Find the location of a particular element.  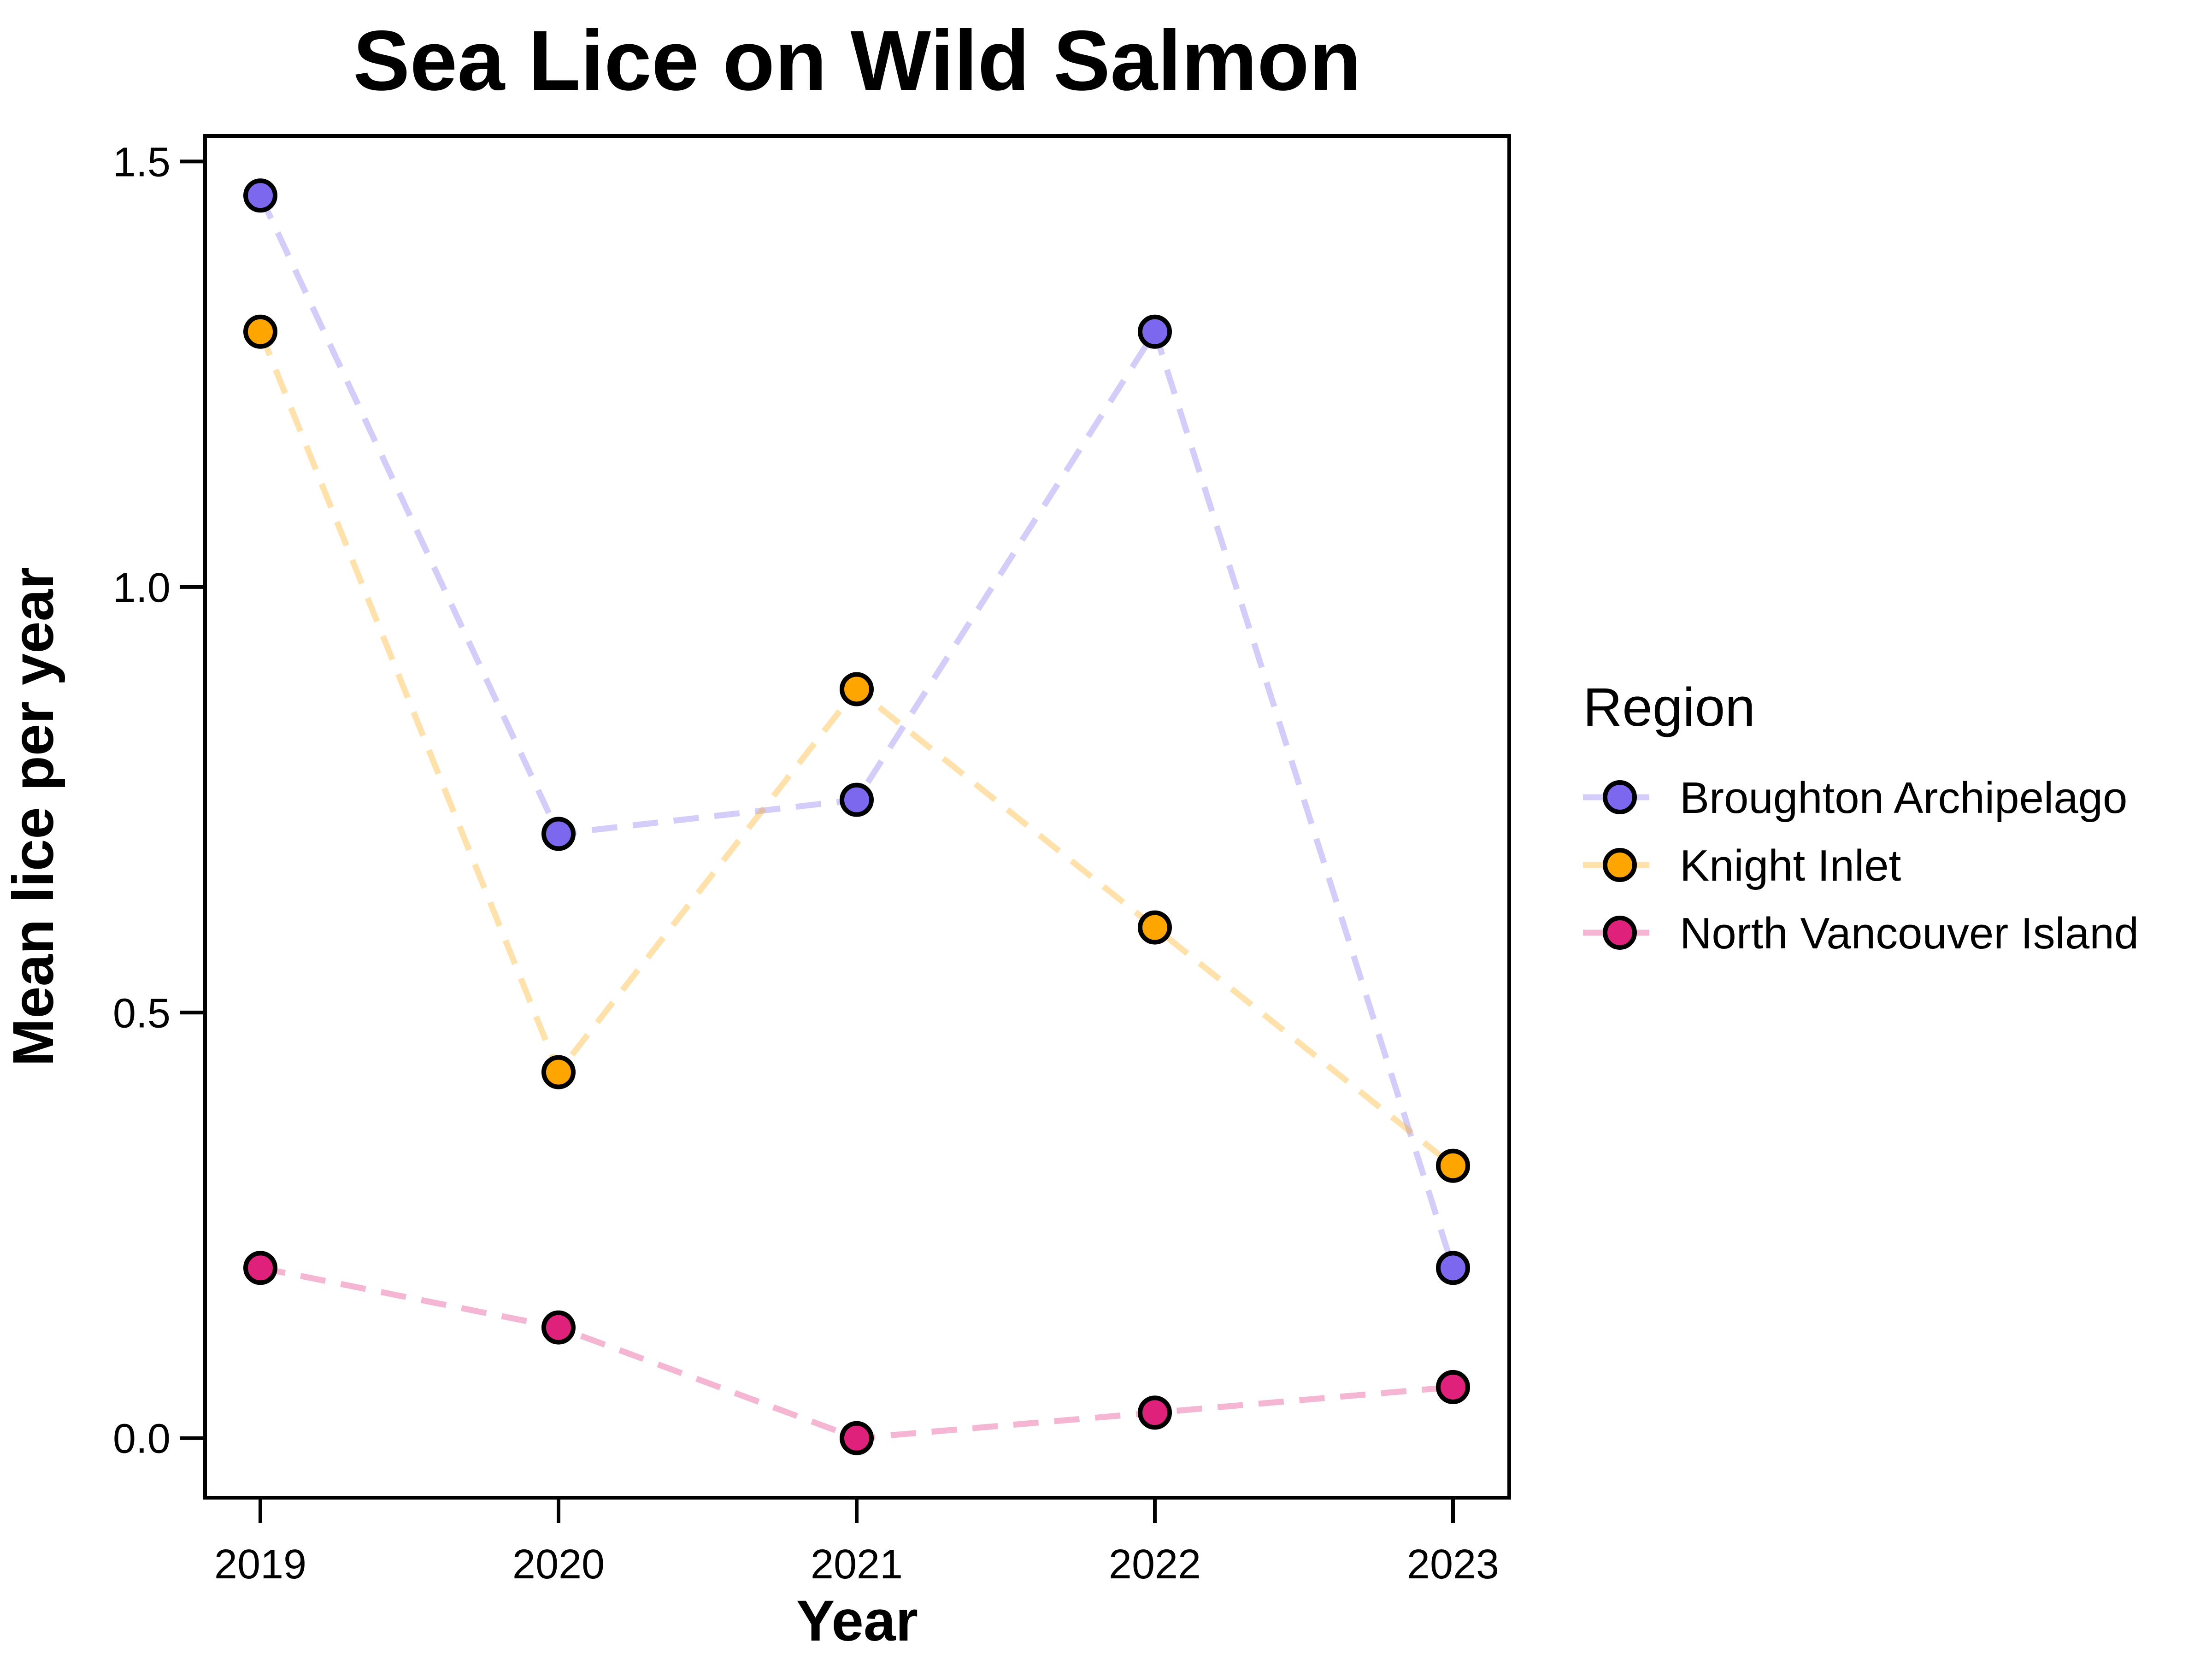

x-tick-label: 2022 is located at coordinates (1155, 1564).